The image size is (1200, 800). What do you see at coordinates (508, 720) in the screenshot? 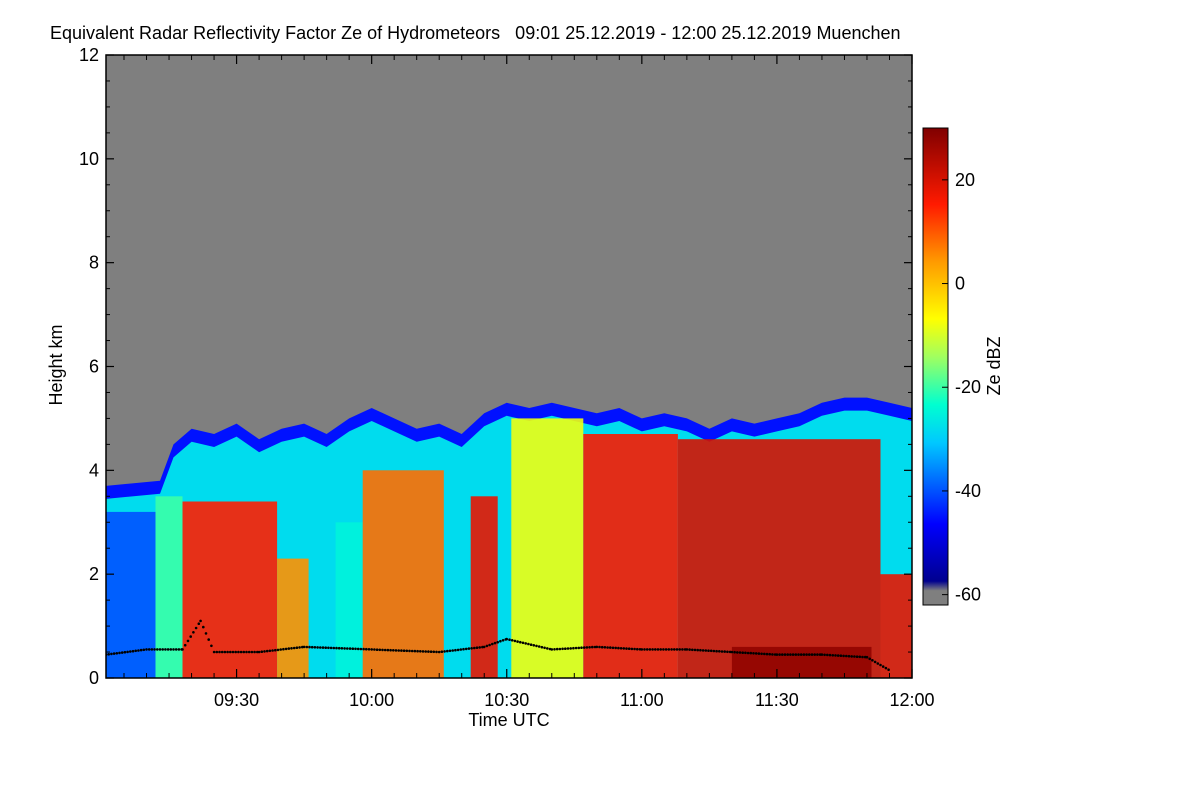
I see `x-axis-label: Time UTC` at bounding box center [508, 720].